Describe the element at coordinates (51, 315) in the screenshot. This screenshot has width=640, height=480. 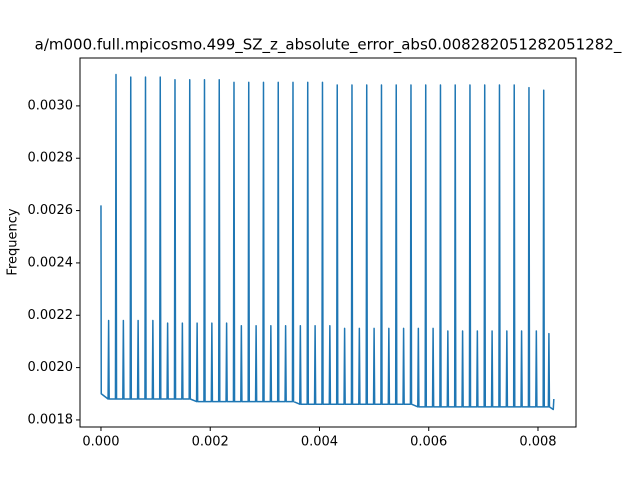
I see `y-tick-label: 0.0022` at that location.